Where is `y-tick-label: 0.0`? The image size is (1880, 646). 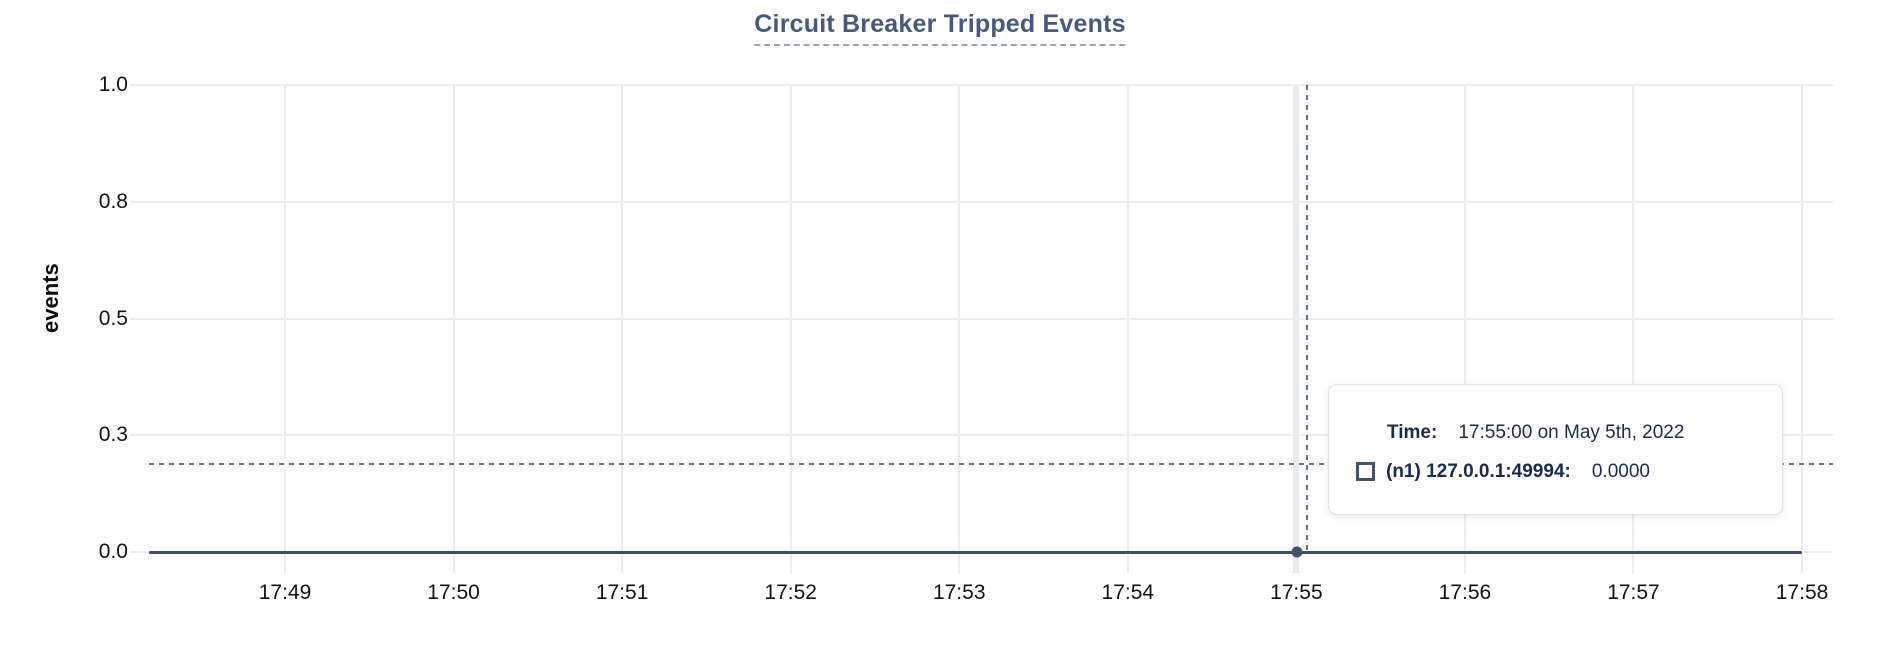 y-tick-label: 0.0 is located at coordinates (113, 551).